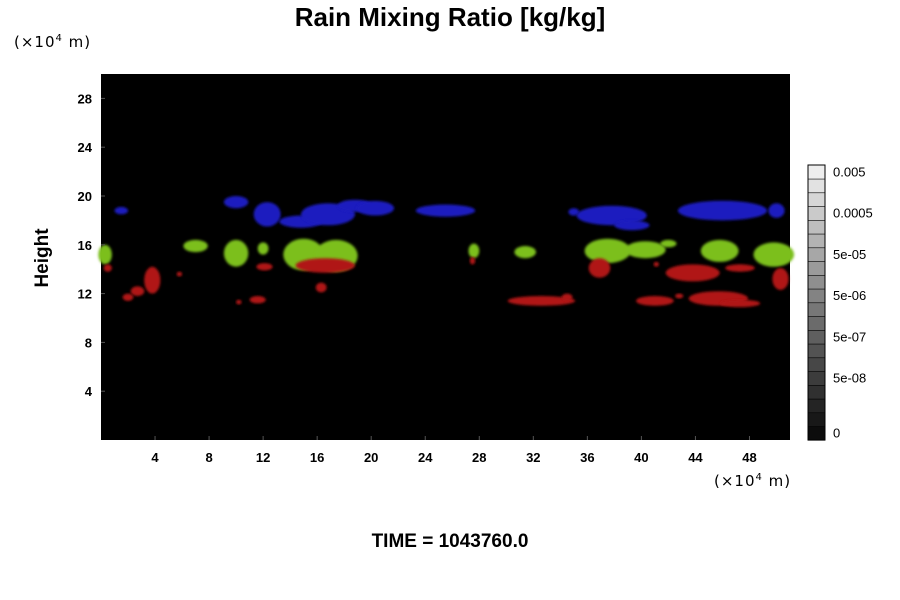  I want to click on y-axis-unit: (×104 m), so click(52, 42).